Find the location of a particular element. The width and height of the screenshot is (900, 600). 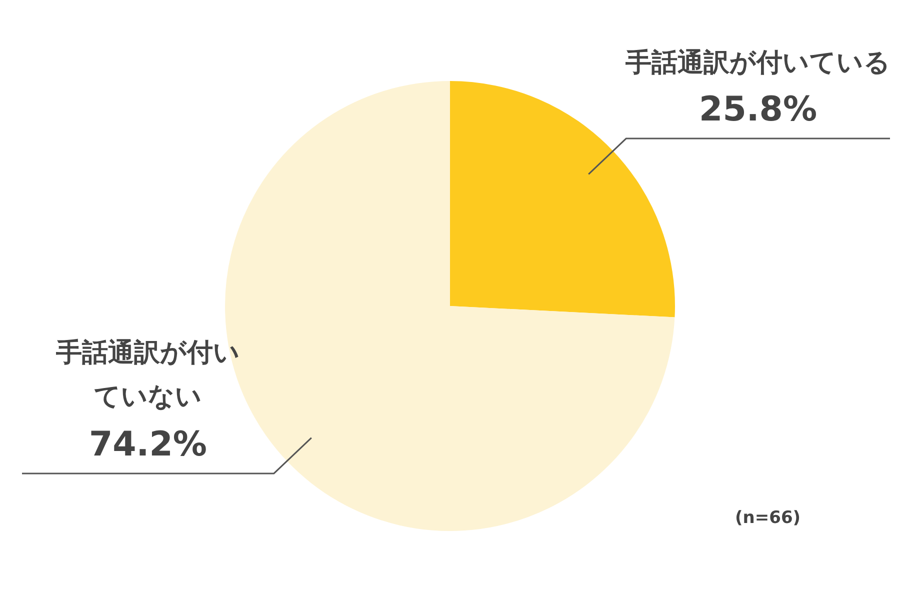

text: (n=66) is located at coordinates (768, 518).